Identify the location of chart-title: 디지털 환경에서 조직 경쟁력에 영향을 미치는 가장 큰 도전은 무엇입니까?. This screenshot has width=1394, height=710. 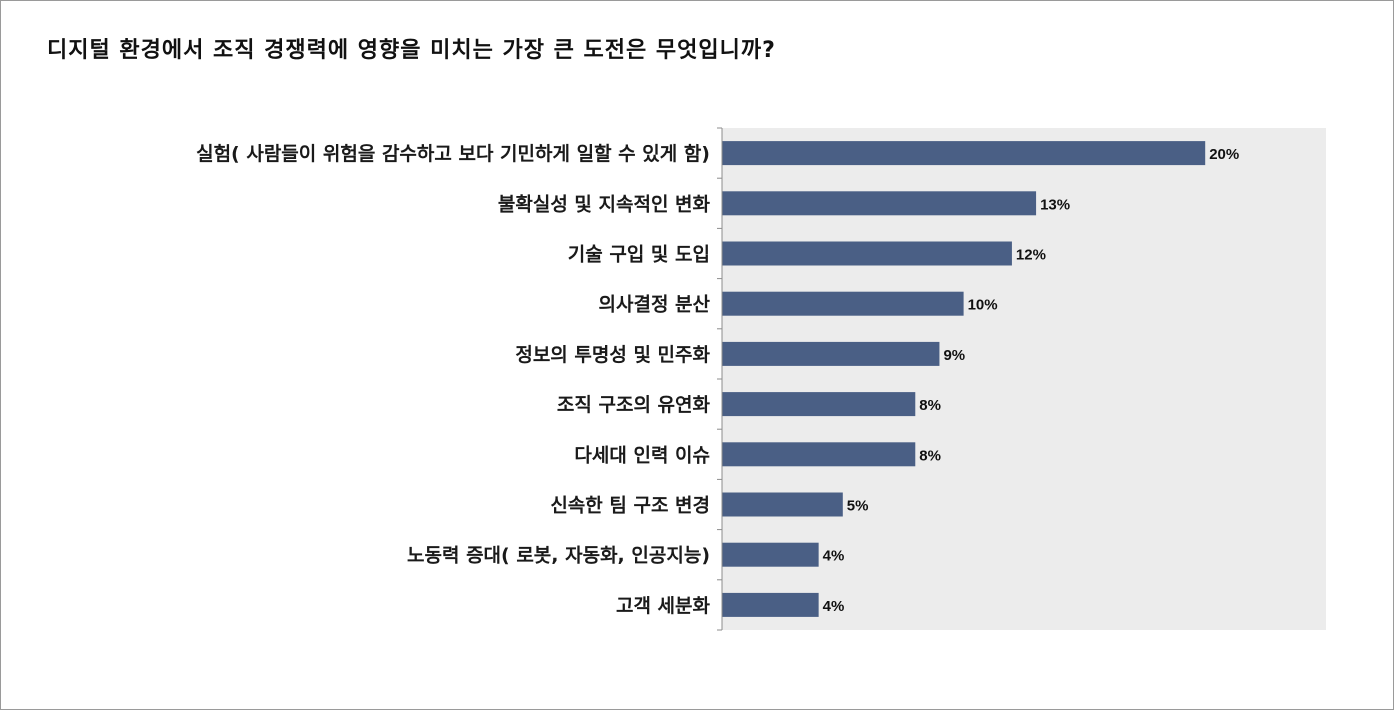
(411, 50).